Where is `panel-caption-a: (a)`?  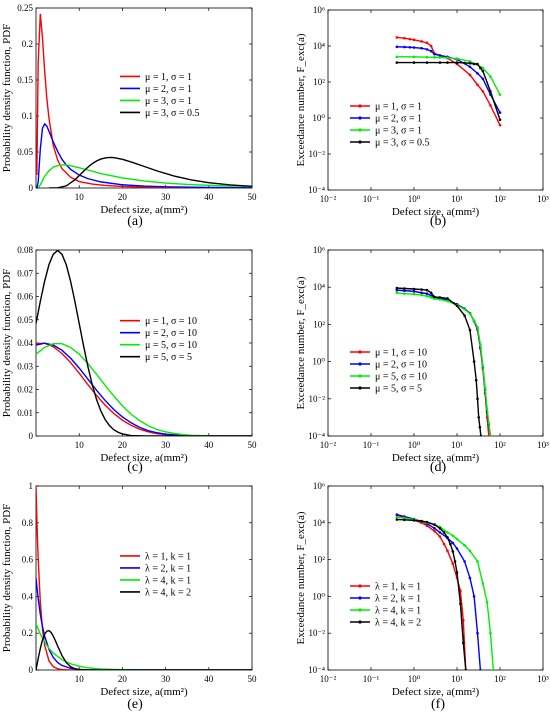
panel-caption-a: (a) is located at coordinates (135, 221).